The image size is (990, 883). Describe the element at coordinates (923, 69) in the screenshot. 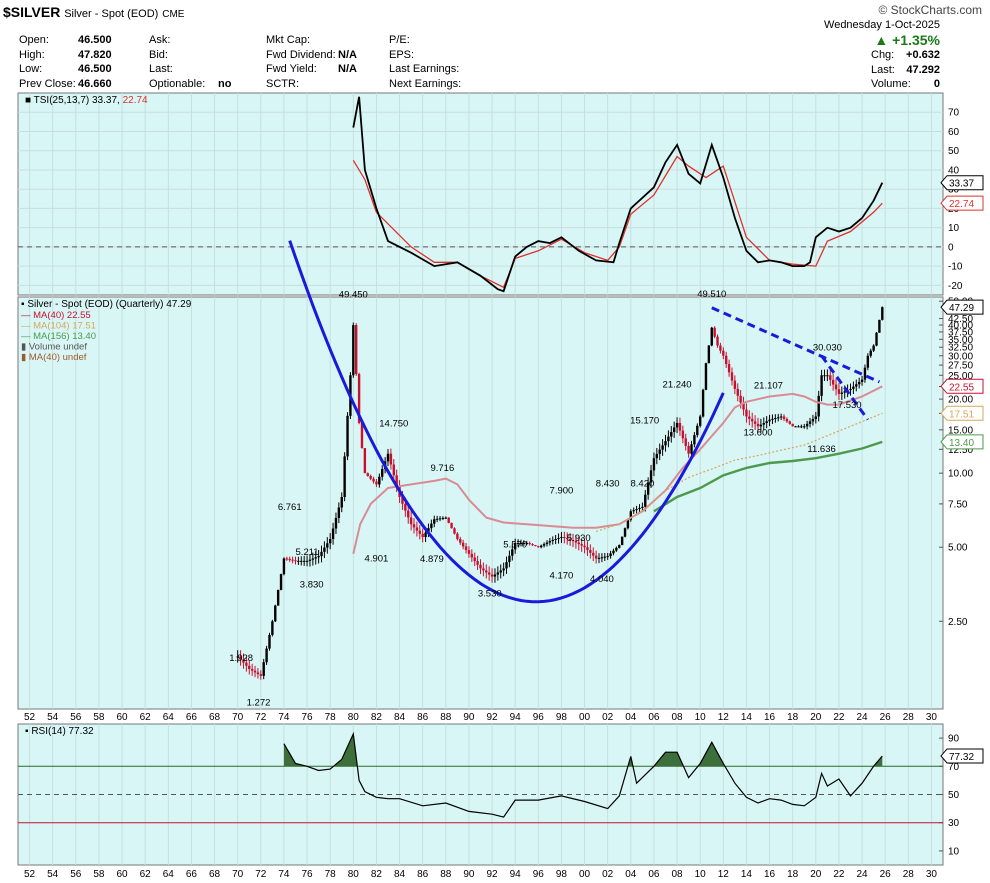

I see `quote-value: 47.292` at that location.